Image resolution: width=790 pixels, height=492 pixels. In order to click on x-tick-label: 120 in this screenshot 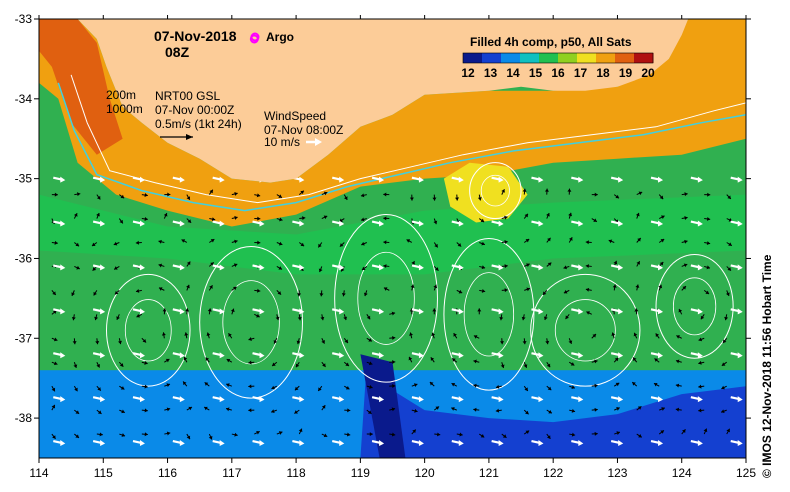, I will do `click(425, 473)`.